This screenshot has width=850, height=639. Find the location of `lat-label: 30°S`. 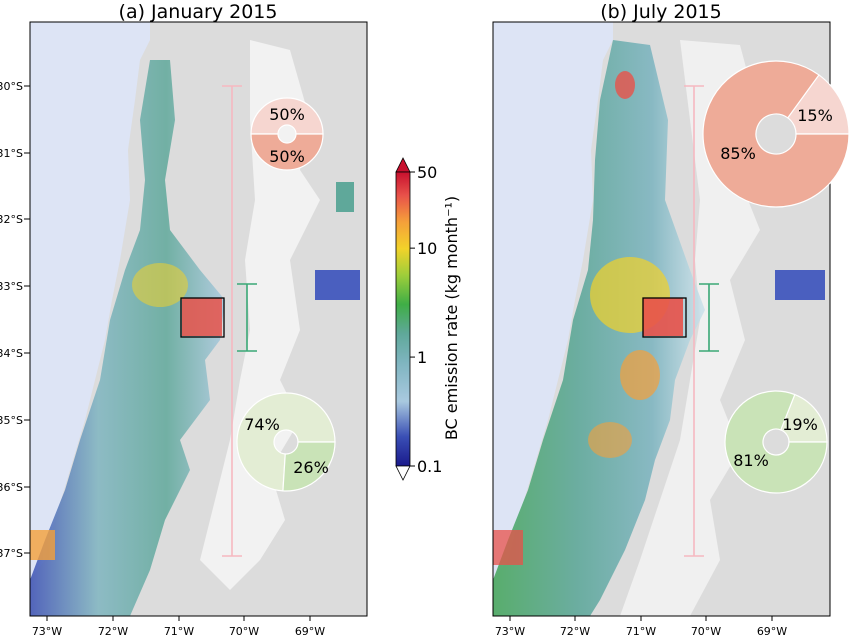

lat-label: 30°S is located at coordinates (11, 86).